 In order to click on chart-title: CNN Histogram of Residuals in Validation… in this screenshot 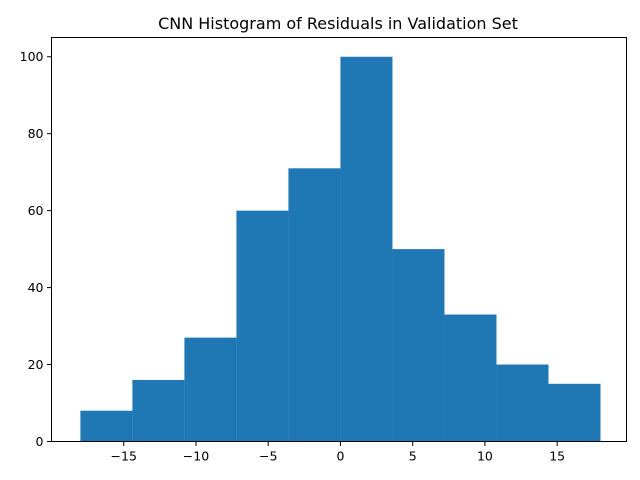, I will do `click(338, 23)`.